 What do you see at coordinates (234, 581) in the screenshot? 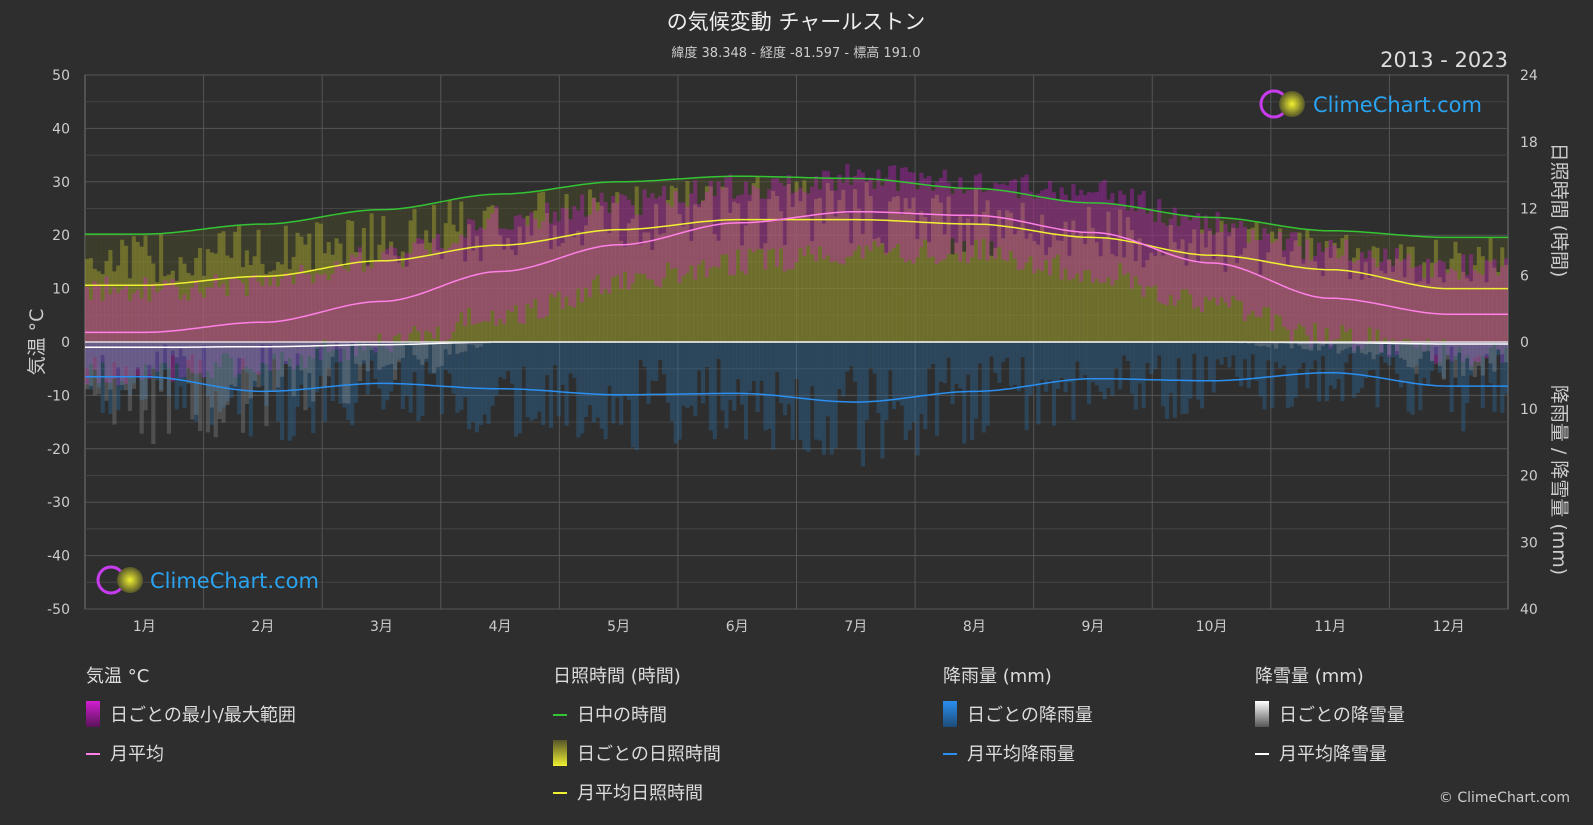
I see `logo-bottom-text: ClimeChart.com` at bounding box center [234, 581].